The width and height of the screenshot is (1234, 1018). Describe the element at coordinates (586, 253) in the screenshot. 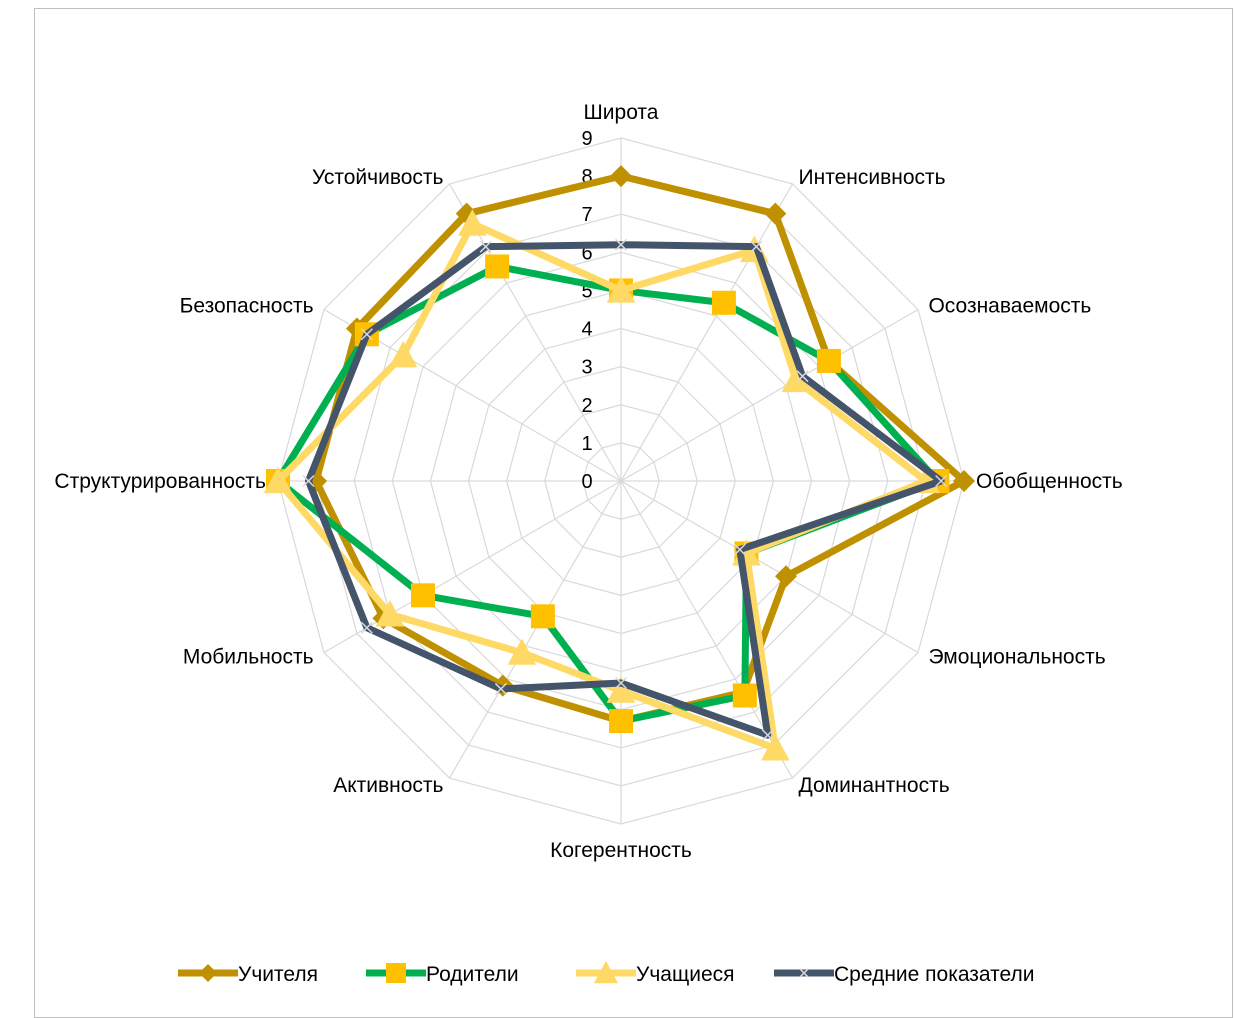

I see `tick-label: 6` at that location.